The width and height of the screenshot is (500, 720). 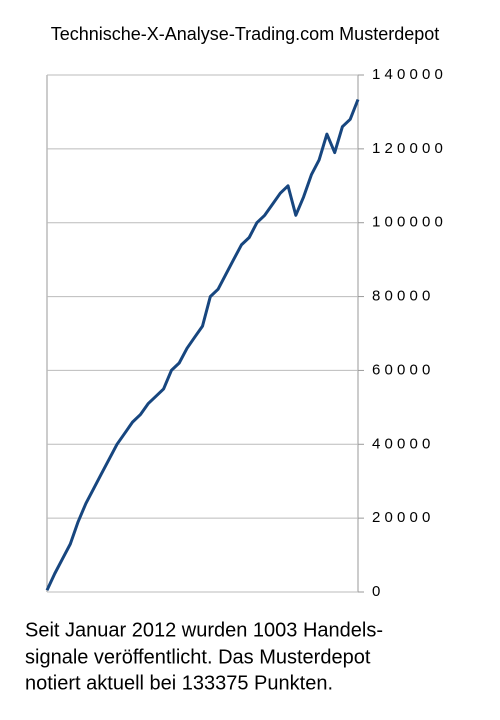 What do you see at coordinates (376, 591) in the screenshot?
I see `y-tick-label: 0` at bounding box center [376, 591].